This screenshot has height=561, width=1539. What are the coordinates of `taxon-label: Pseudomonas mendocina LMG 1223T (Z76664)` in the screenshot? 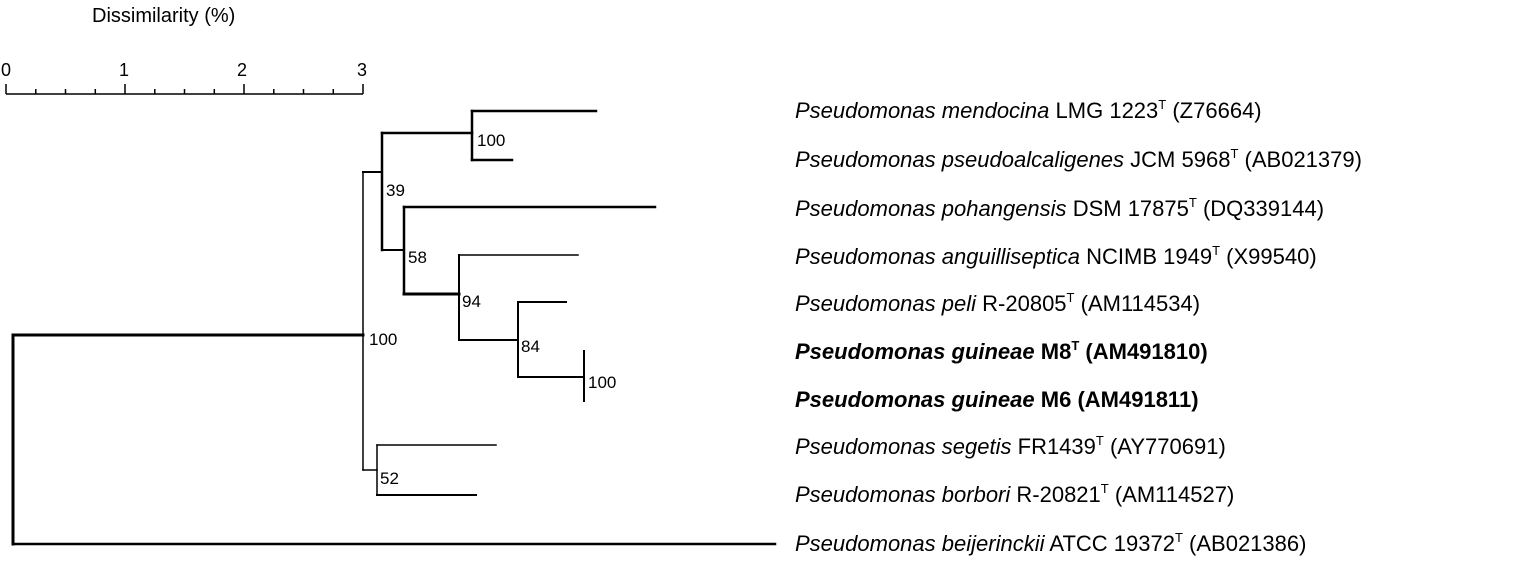 It's located at (1028, 110).